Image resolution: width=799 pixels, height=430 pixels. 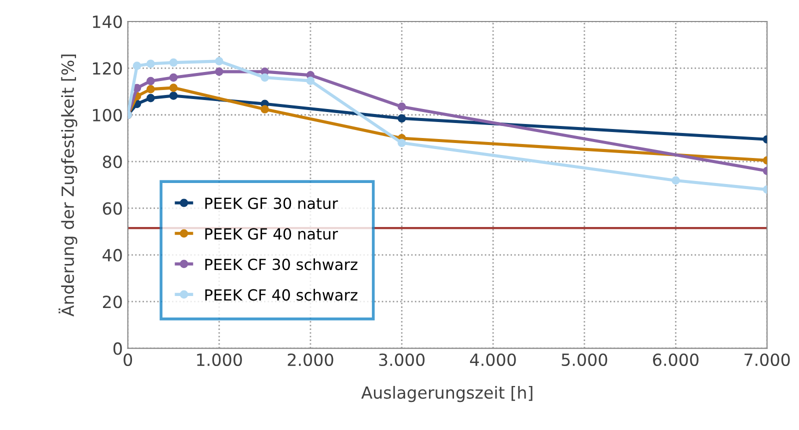 I want to click on x-tick-label: 0, so click(x=128, y=359).